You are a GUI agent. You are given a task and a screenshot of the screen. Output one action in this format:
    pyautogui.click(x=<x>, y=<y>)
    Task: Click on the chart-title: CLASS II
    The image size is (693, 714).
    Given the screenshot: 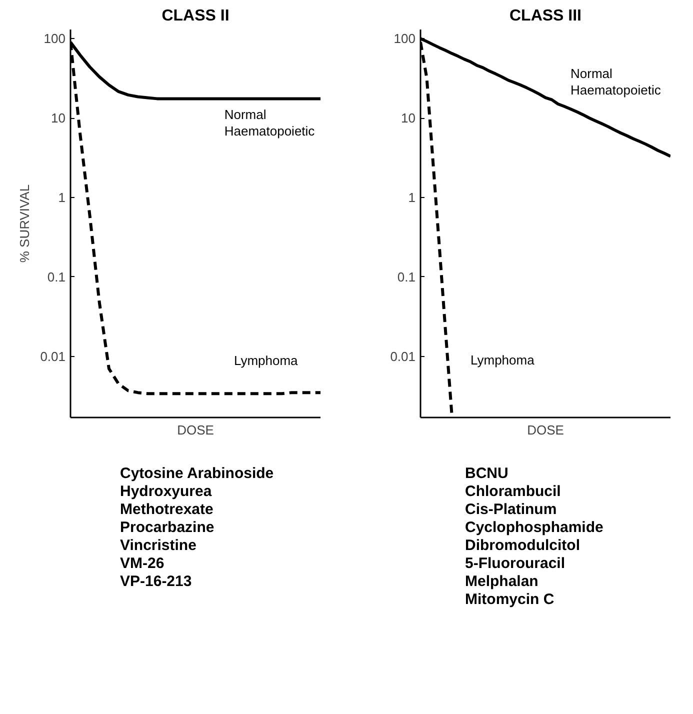 What is the action you would take?
    pyautogui.click(x=196, y=16)
    